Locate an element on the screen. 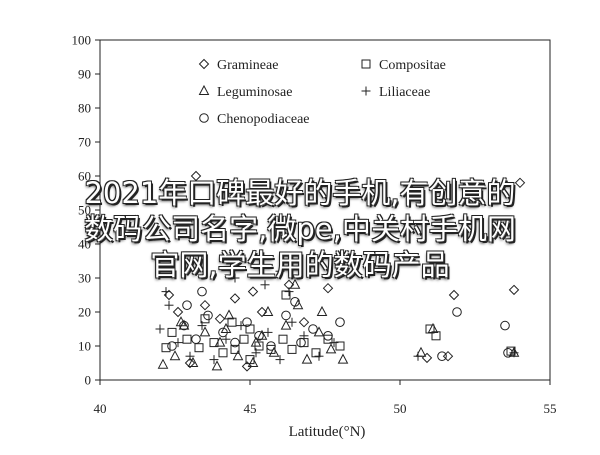  x-axis-title: Latitude(°N) is located at coordinates (327, 432).